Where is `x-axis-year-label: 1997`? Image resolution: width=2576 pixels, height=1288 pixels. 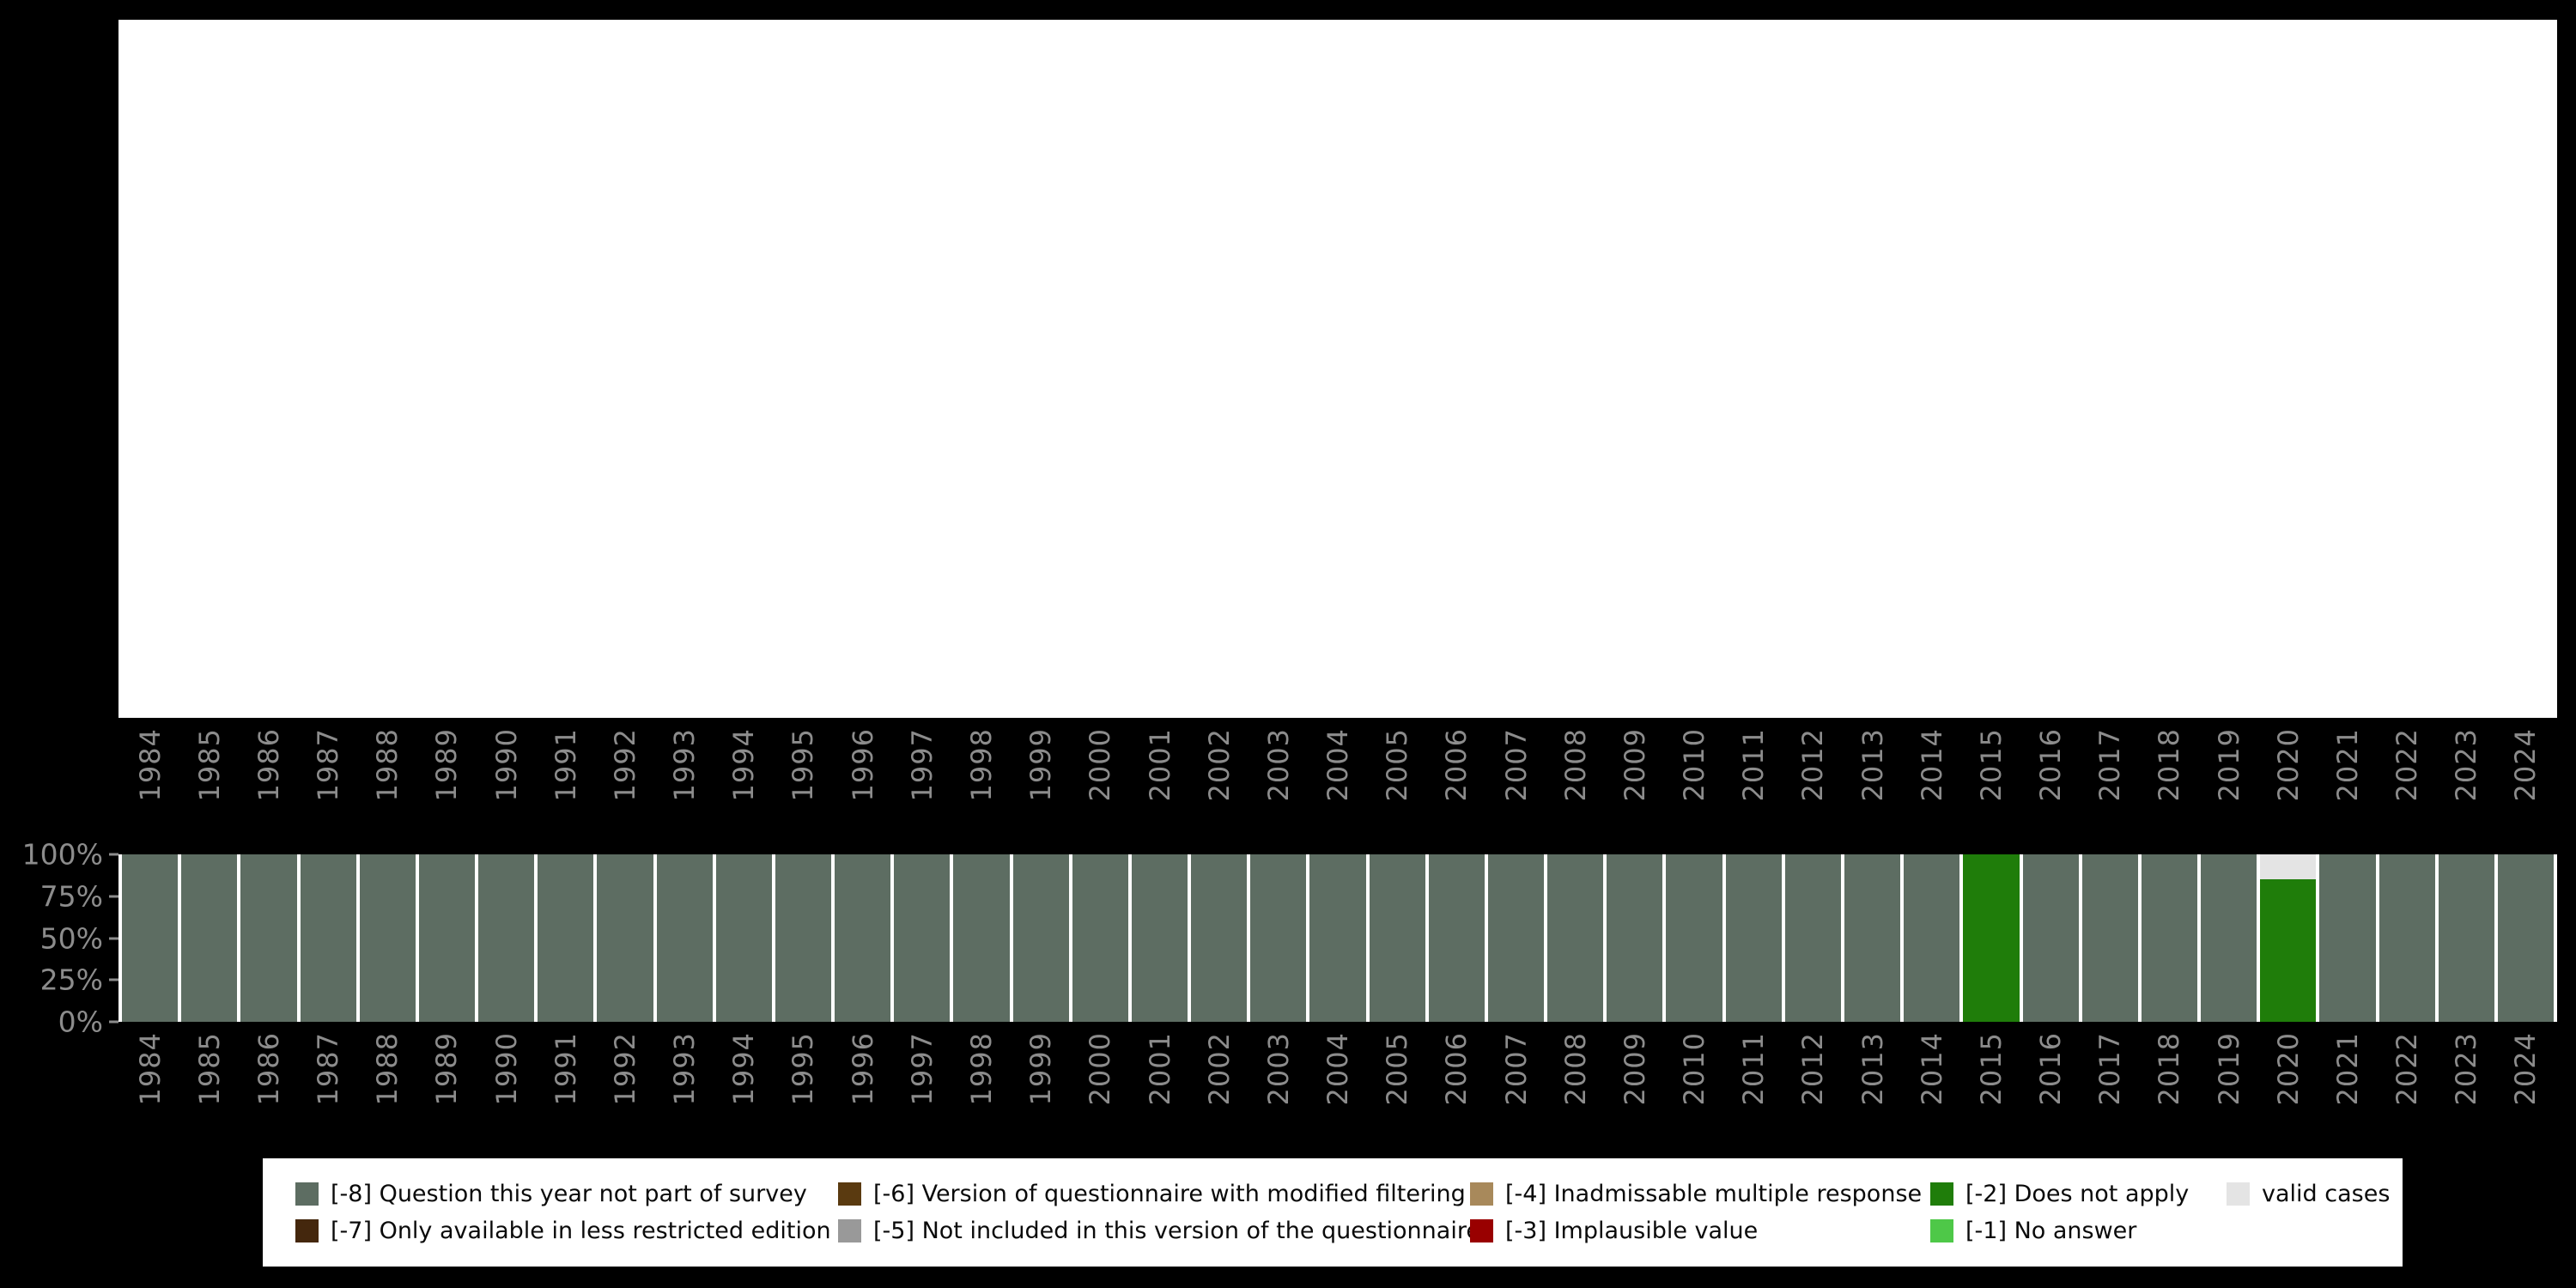 x-axis-year-label: 1997 is located at coordinates (922, 1069).